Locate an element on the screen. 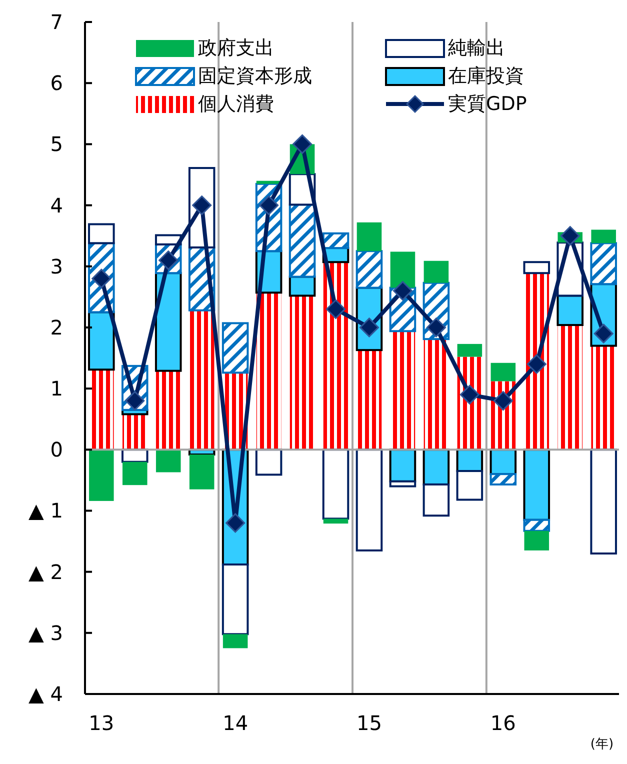  legend-label: 固定資本形成 is located at coordinates (255, 76).